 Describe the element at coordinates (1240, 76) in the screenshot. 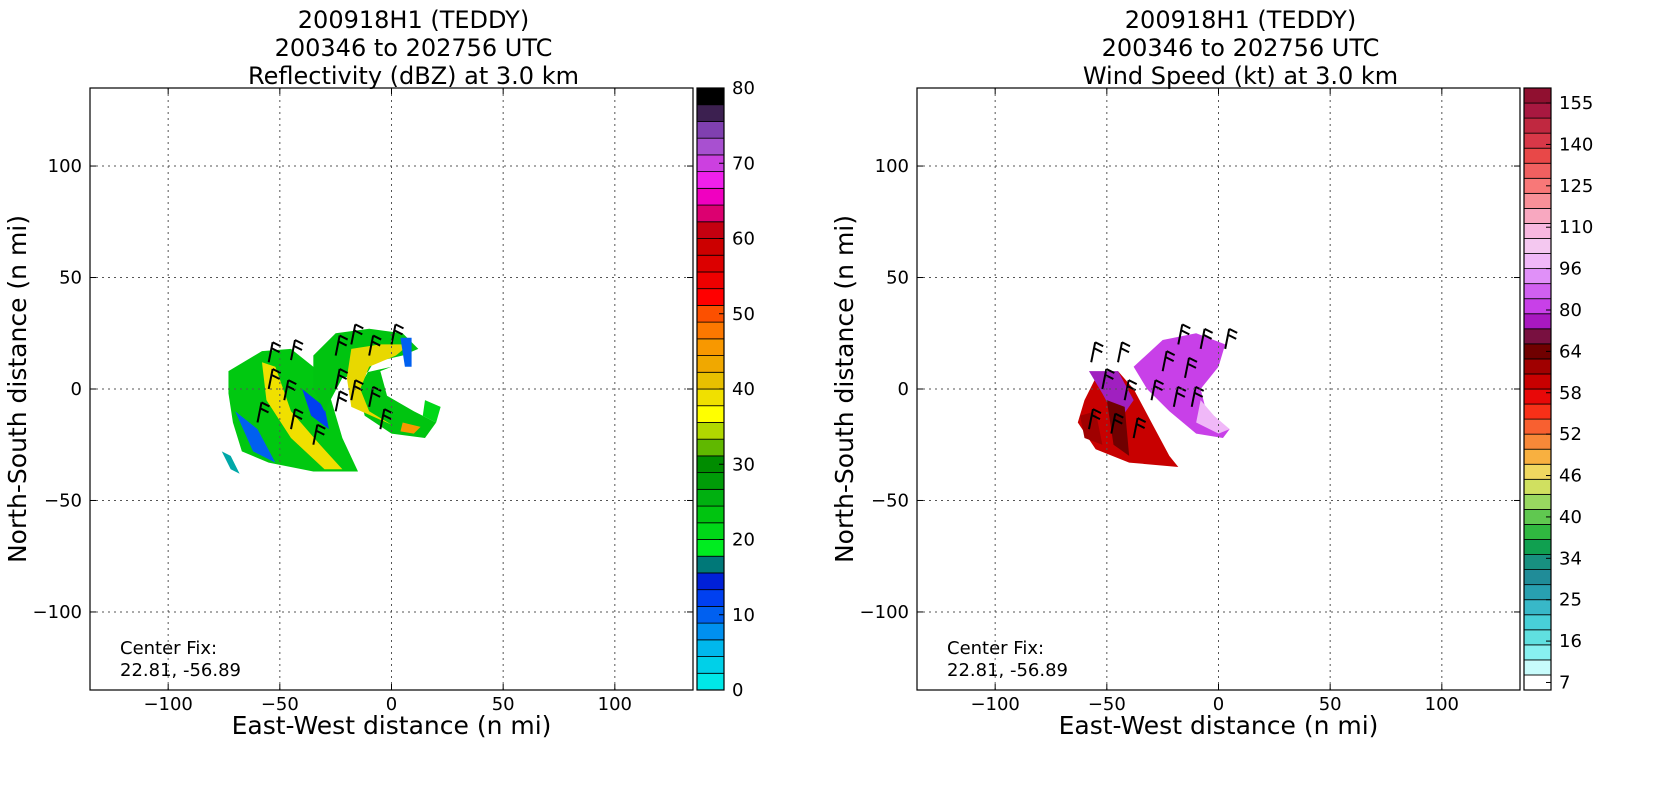

I see `title-line-3: Wind Speed (kt) at 3.0 km` at that location.